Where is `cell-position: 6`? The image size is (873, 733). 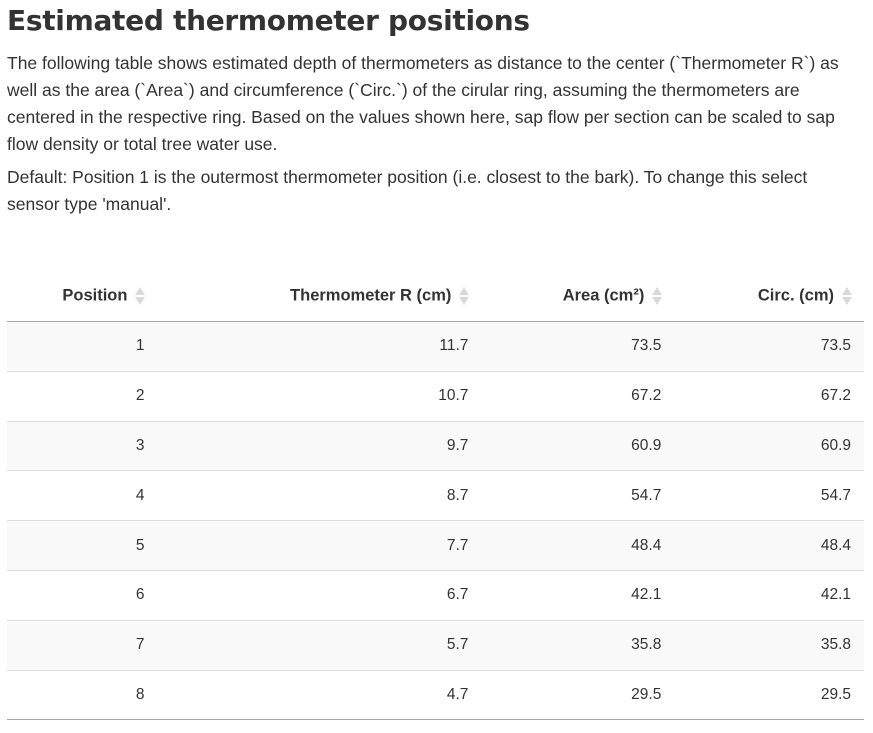 cell-position: 6 is located at coordinates (82, 595).